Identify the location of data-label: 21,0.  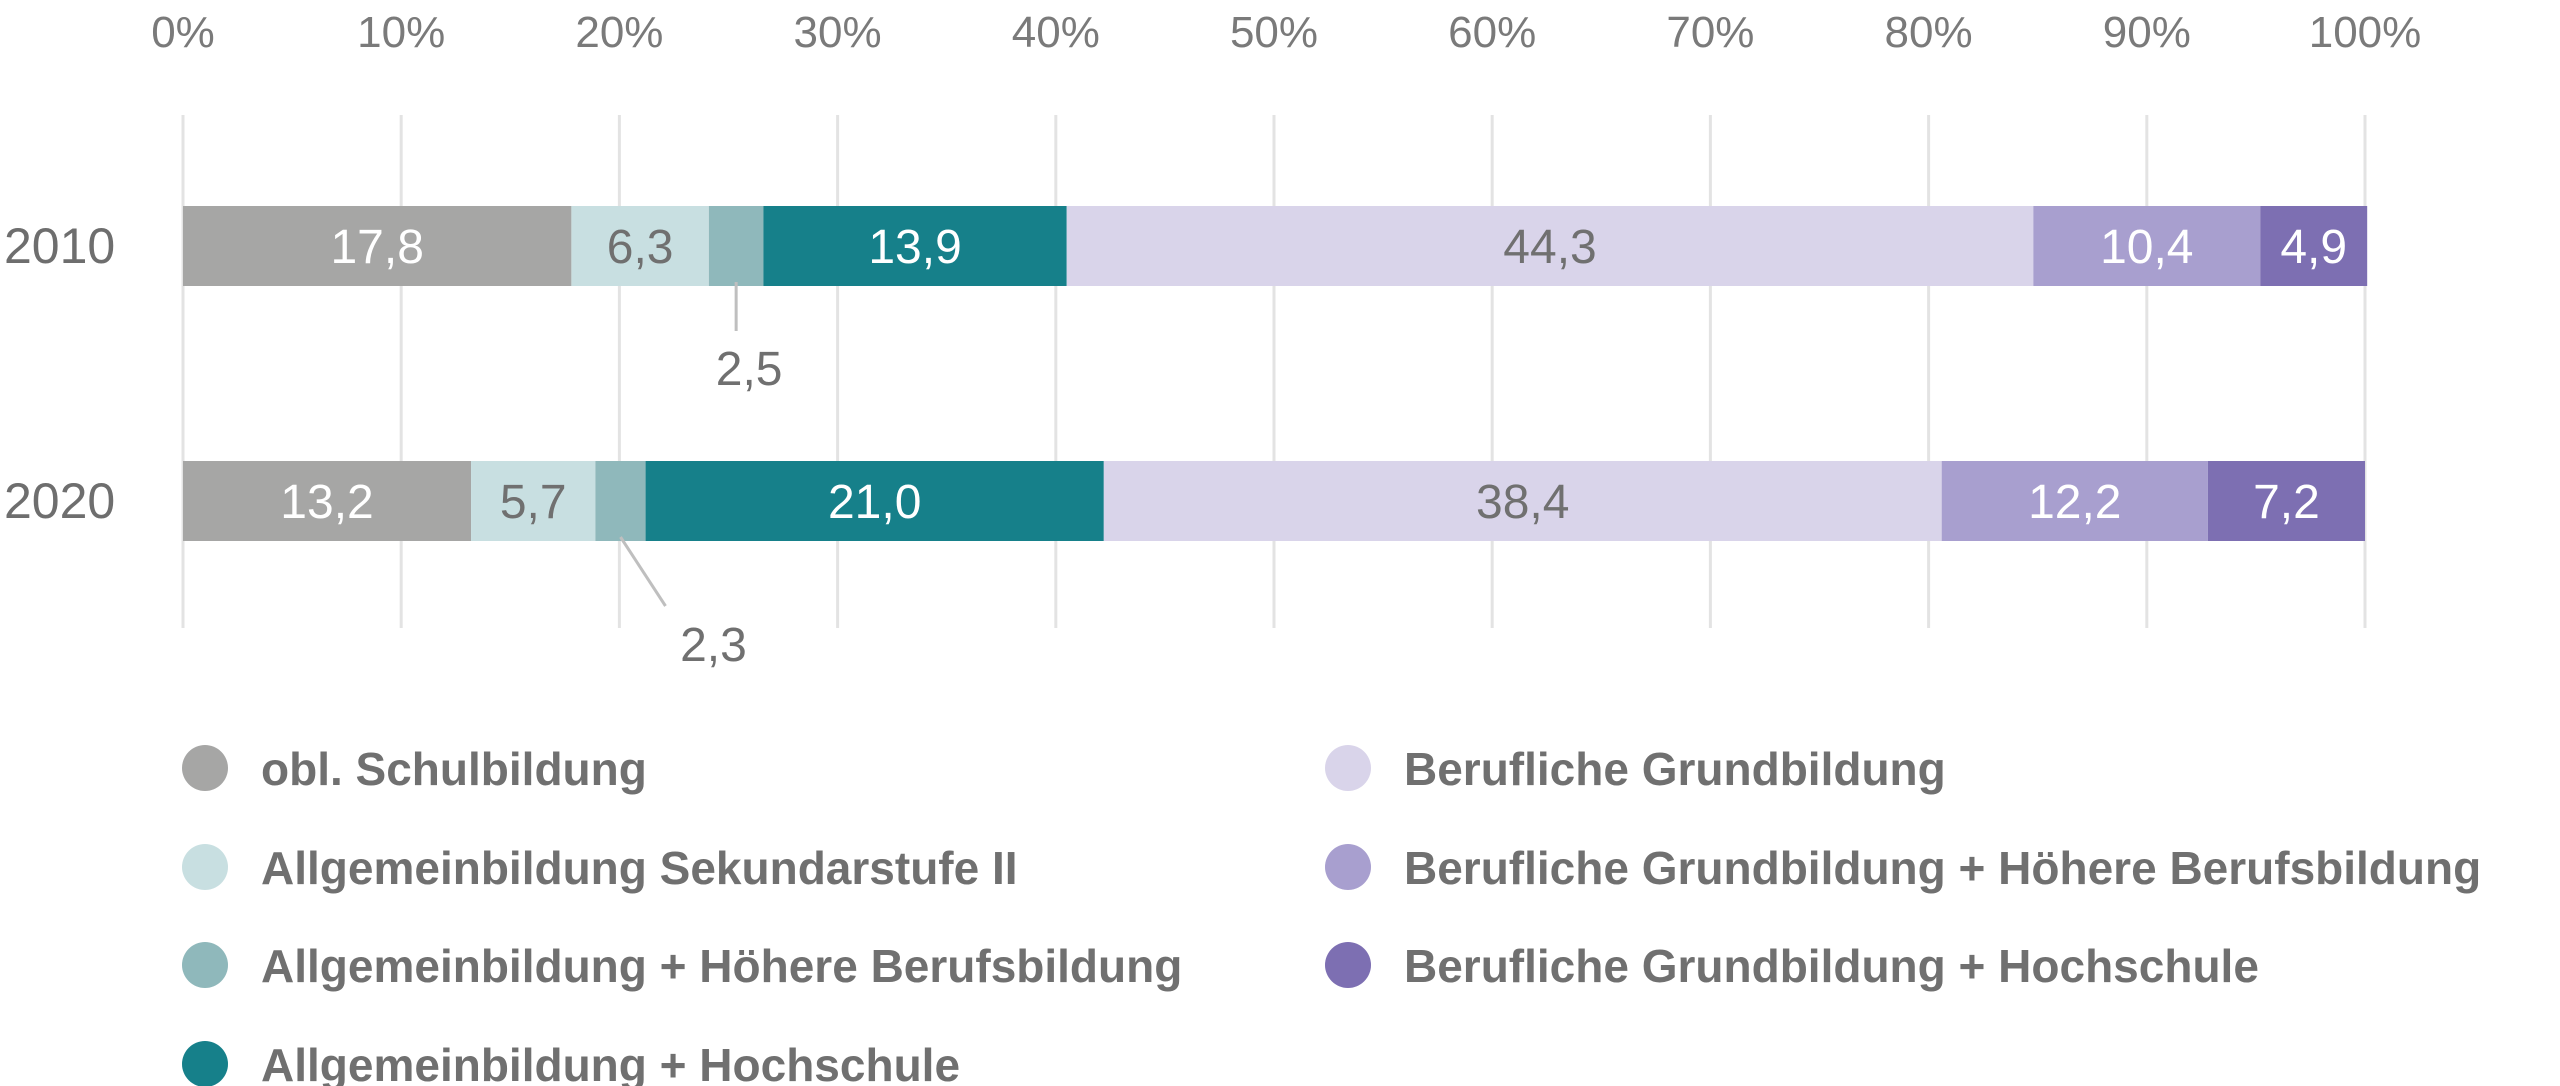
(874, 502).